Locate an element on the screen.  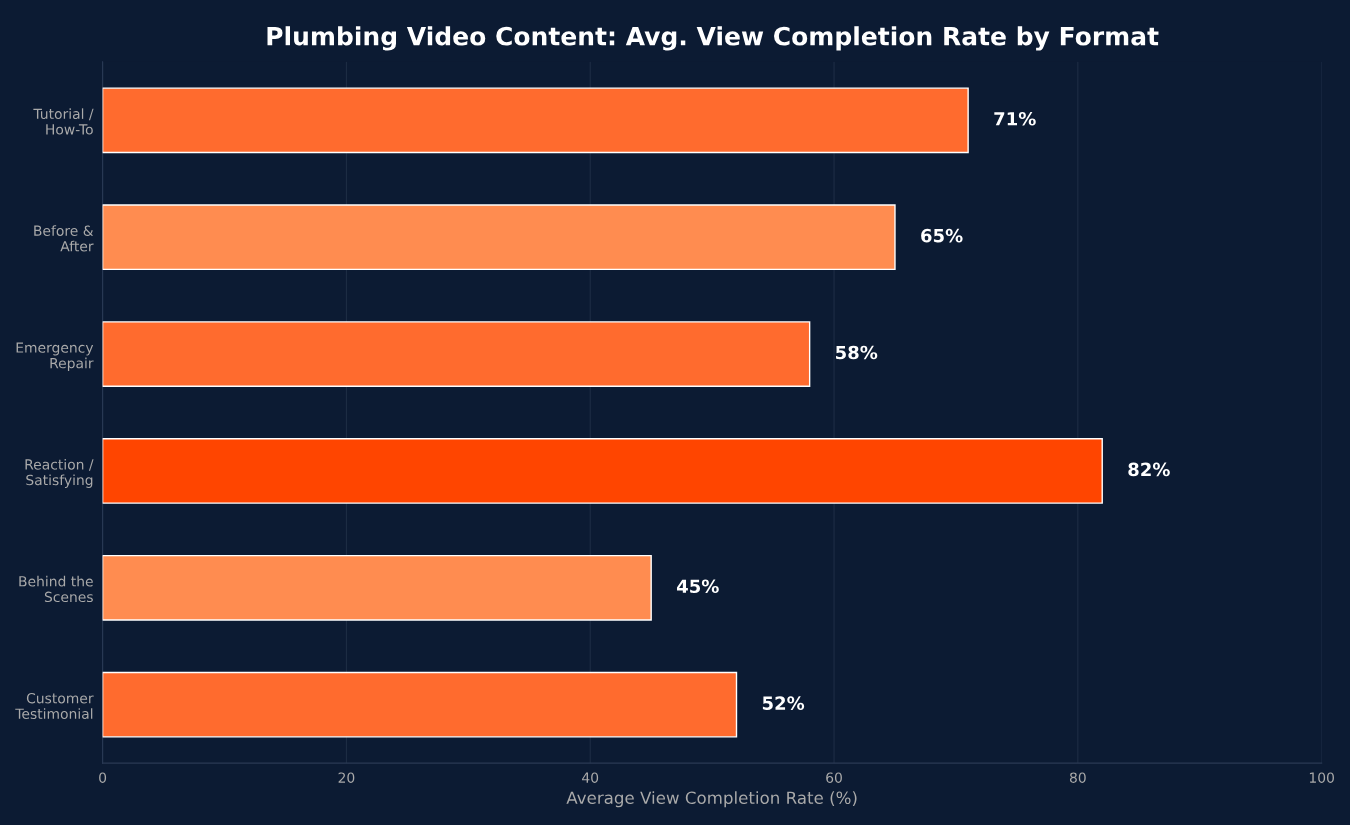
x-tick-label: 60 is located at coordinates (834, 777).